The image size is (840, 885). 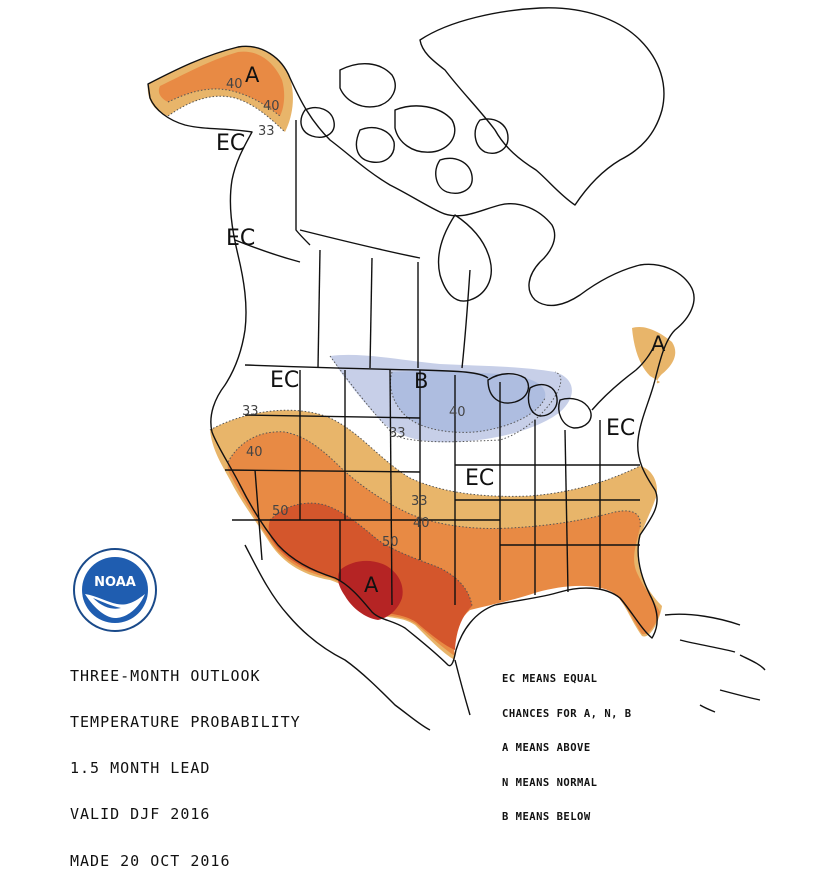 I want to click on south-above-60-area, so click(x=370, y=590).